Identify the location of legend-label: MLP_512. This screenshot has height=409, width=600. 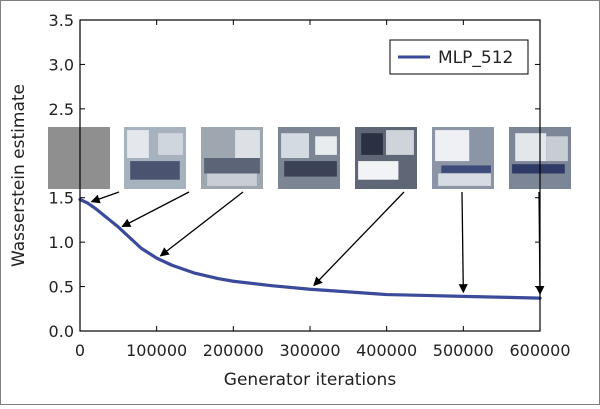
(475, 58).